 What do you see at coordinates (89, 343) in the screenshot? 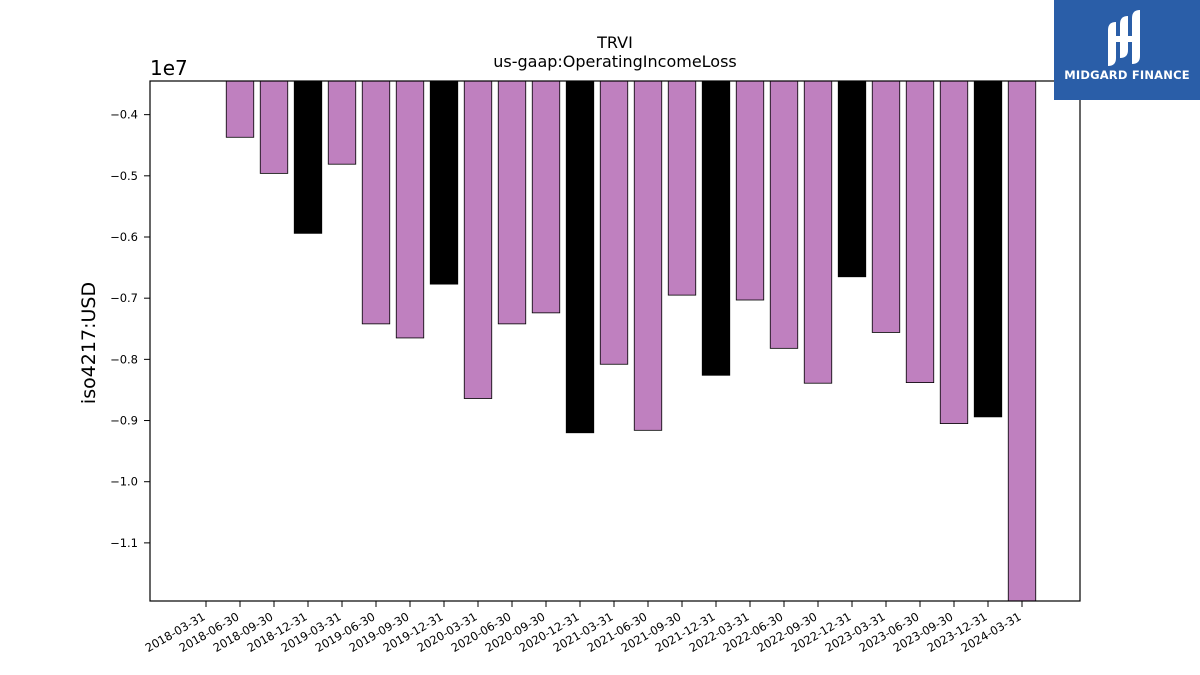
I see `y-axis-label: iso4217:USD` at bounding box center [89, 343].